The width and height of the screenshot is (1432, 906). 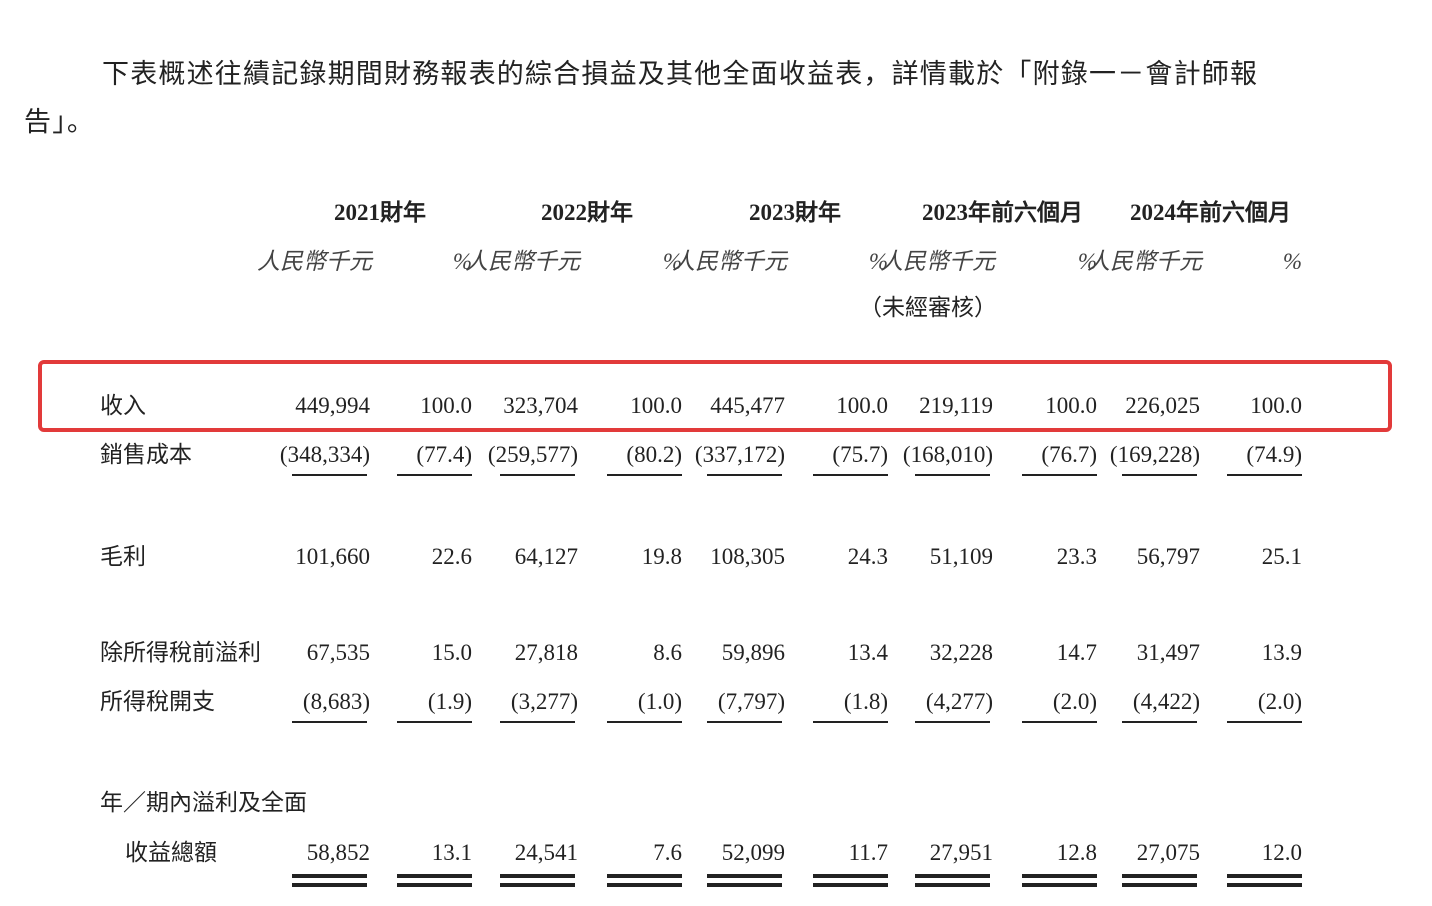 I want to click on cell-value: 27,818, so click(x=546, y=652).